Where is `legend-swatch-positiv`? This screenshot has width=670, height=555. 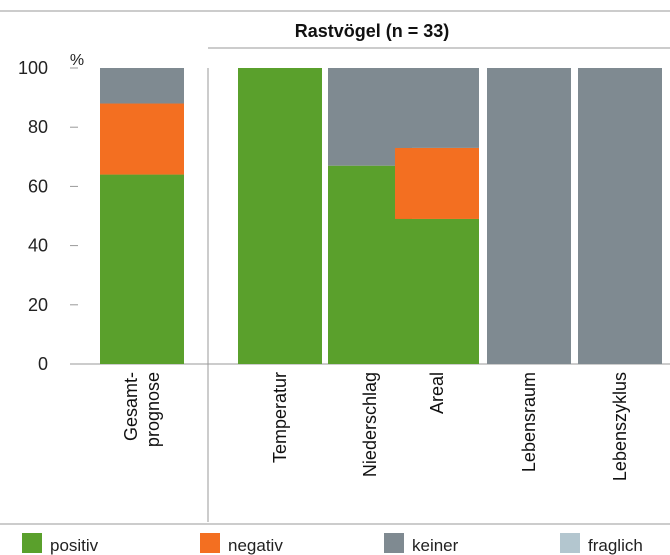
legend-swatch-positiv is located at coordinates (32, 543).